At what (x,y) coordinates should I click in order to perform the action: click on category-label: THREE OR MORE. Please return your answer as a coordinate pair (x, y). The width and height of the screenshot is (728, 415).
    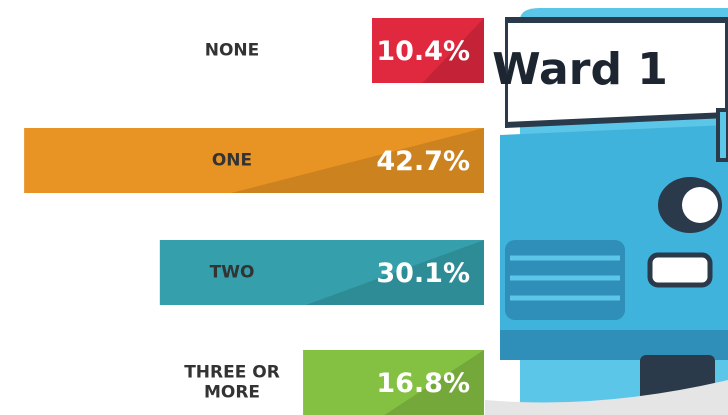
    Looking at the image, I should click on (232, 382).